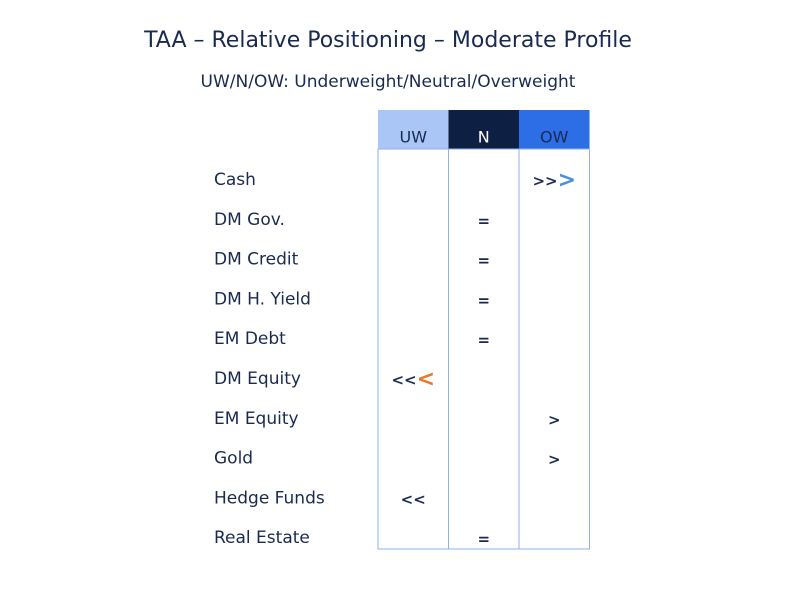  Describe the element at coordinates (233, 459) in the screenshot. I see `asset-label: Gold` at that location.